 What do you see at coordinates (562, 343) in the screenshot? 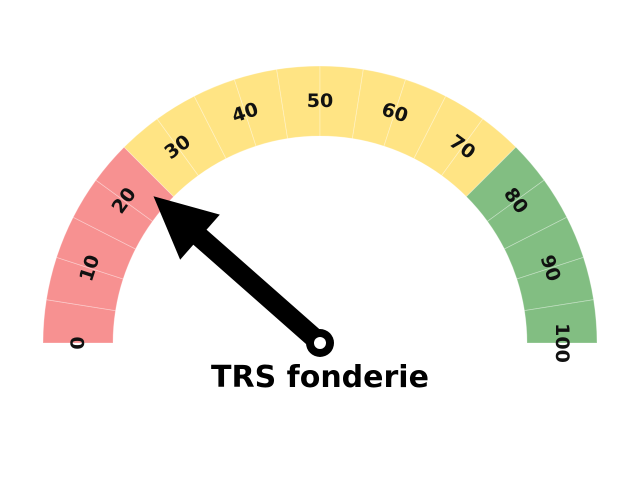
I see `tick-label-100: 100` at bounding box center [562, 343].